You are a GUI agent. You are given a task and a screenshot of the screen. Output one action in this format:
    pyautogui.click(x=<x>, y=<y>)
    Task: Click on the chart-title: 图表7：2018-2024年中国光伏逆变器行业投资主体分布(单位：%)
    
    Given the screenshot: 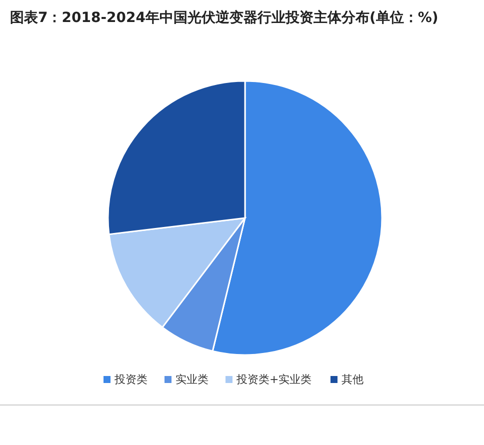 What is the action you would take?
    pyautogui.click(x=224, y=17)
    